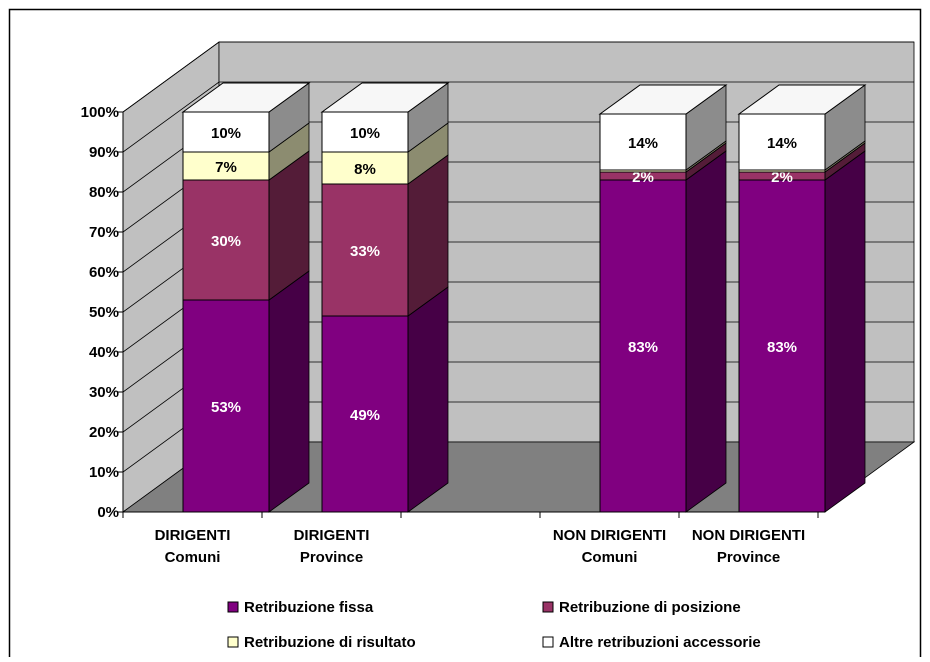 The width and height of the screenshot is (930, 662). Describe the element at coordinates (309, 607) in the screenshot. I see `legend-label: Retribuzione fissa` at that location.